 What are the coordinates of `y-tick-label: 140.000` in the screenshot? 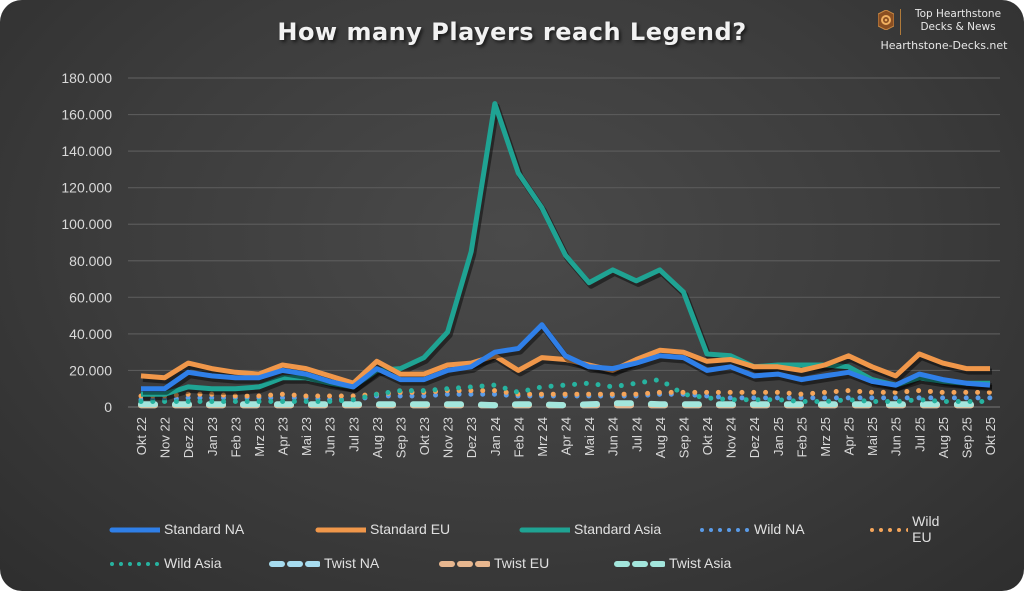 It's located at (86, 151).